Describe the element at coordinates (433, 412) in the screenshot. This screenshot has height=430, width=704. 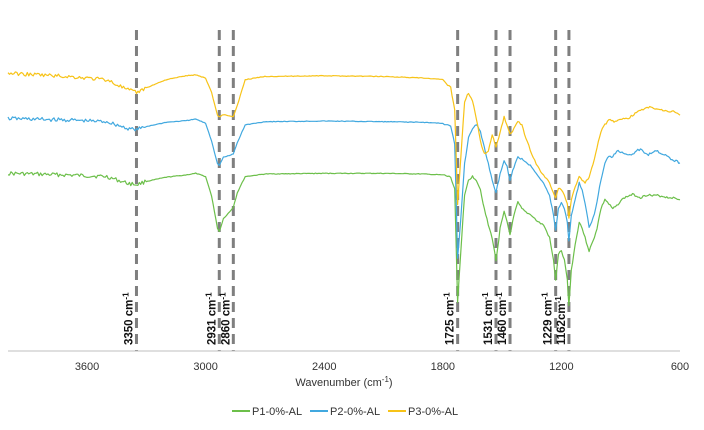
I see `legend-label-3: P3-0%-AL` at that location.